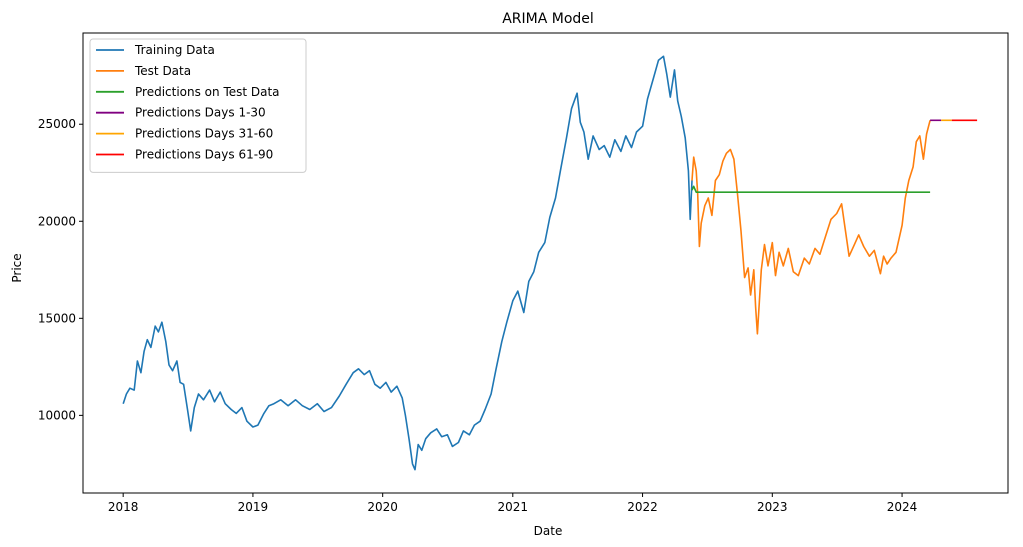  Describe the element at coordinates (811, 227) in the screenshot. I see `series-line-test-data` at that location.